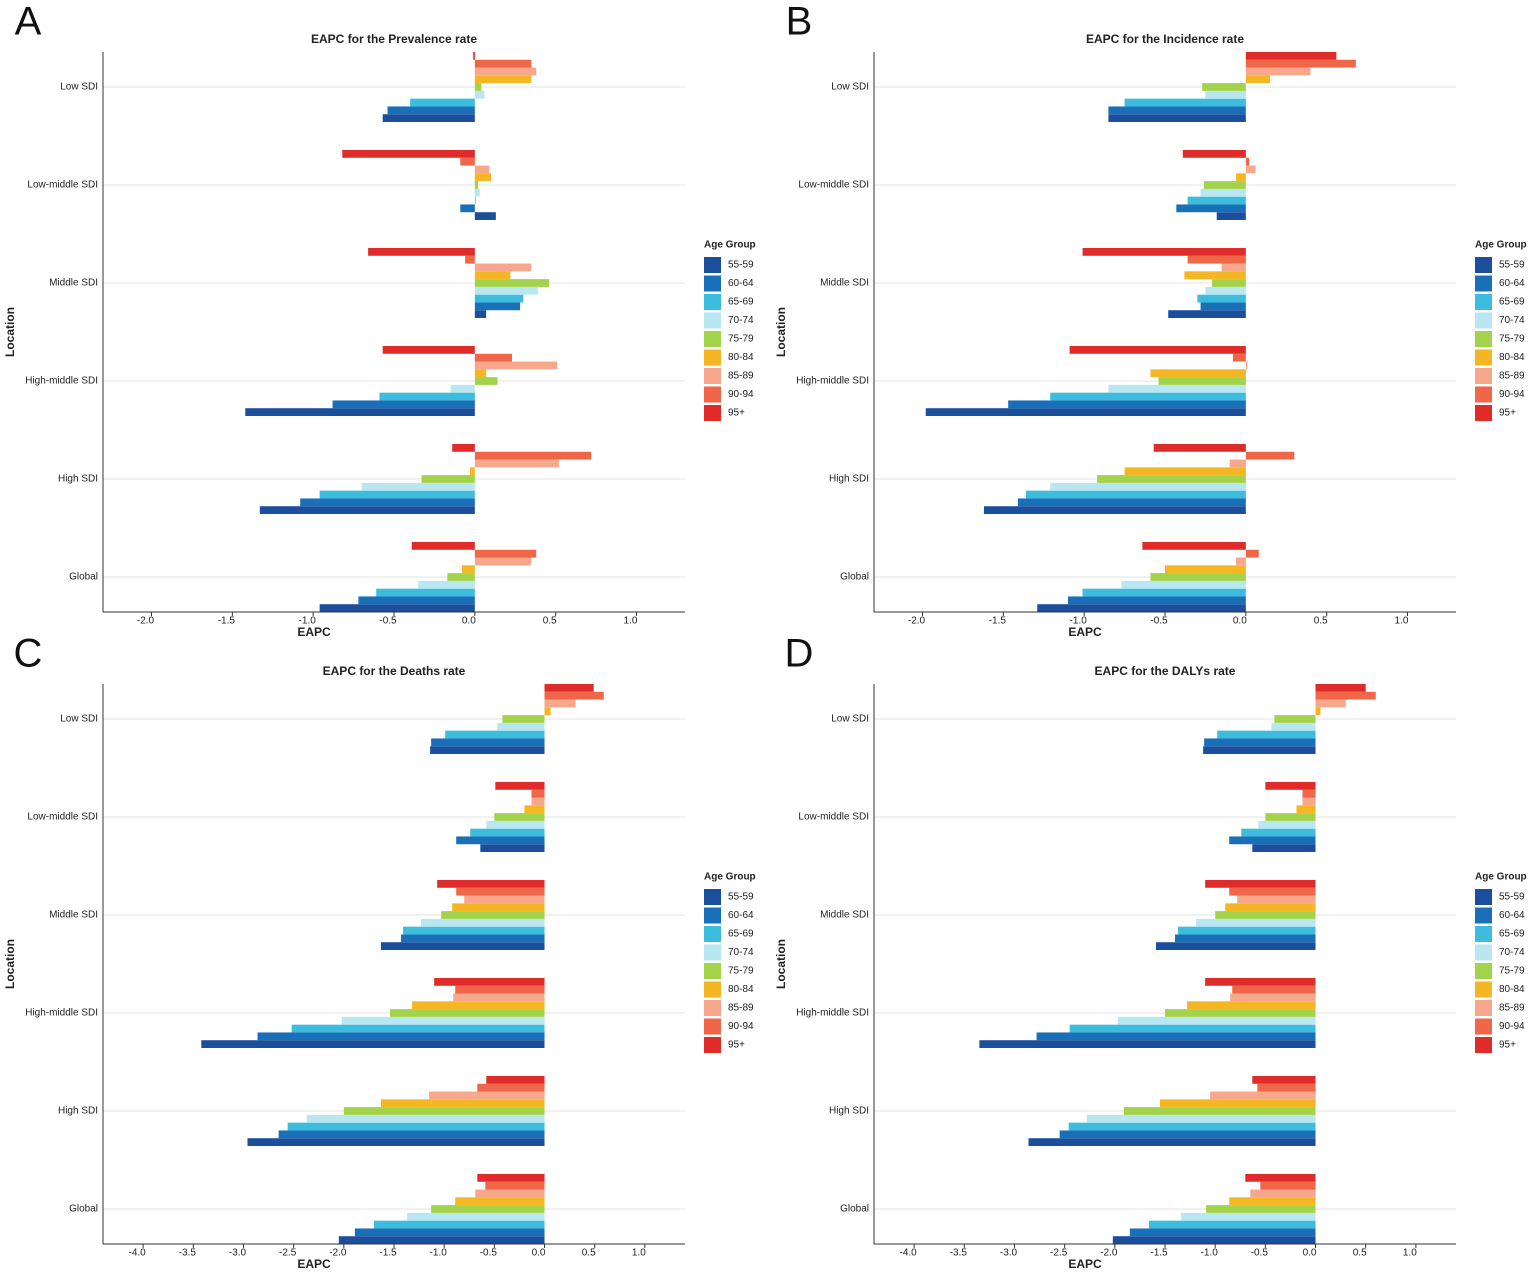 The height and width of the screenshot is (1275, 1535). I want to click on legend-label: 85-89, so click(1512, 376).